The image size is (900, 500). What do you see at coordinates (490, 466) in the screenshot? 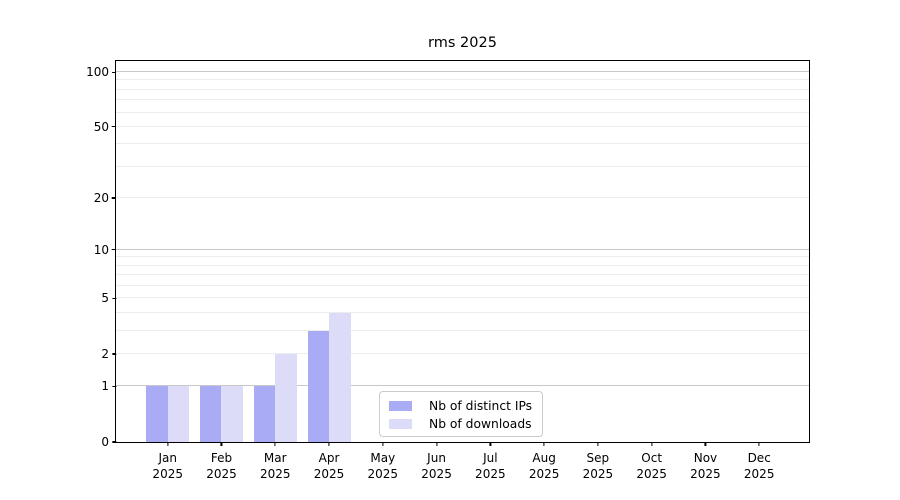
I see `x-tick-label-jul: Jul 2025` at bounding box center [490, 466].